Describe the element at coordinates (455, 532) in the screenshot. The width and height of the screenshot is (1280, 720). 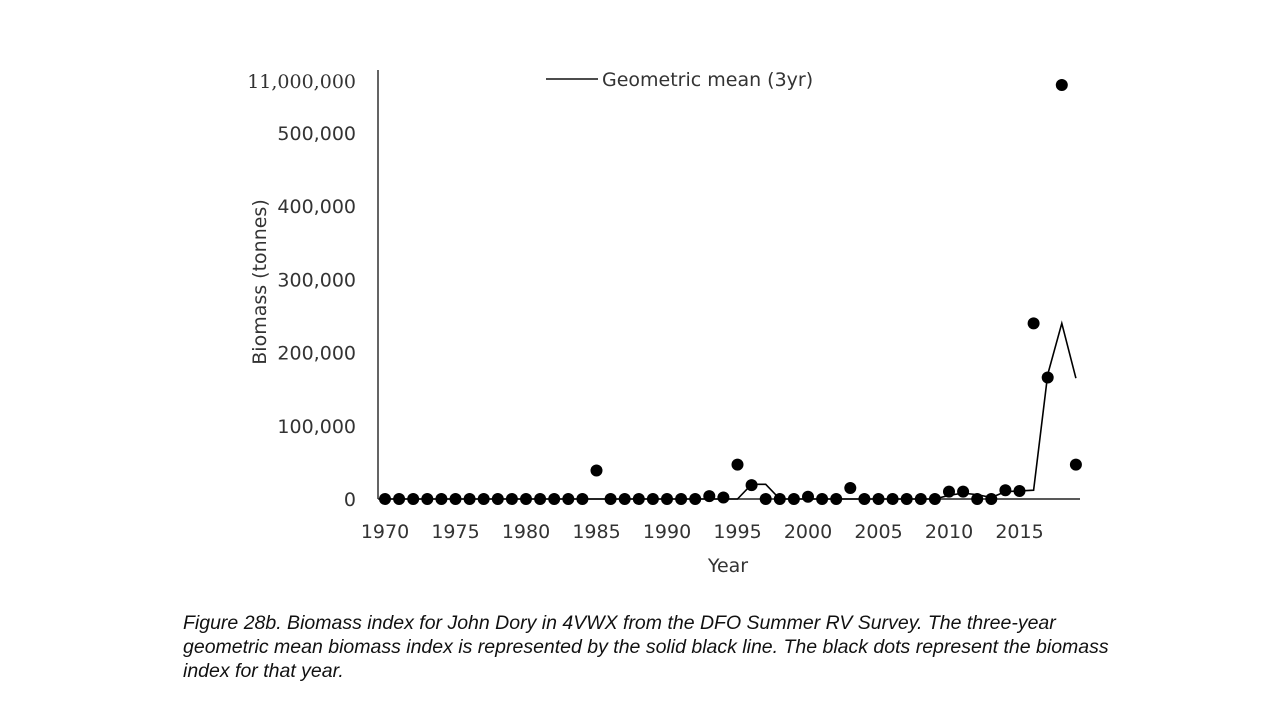
I see `x-tick-label: 1975` at that location.